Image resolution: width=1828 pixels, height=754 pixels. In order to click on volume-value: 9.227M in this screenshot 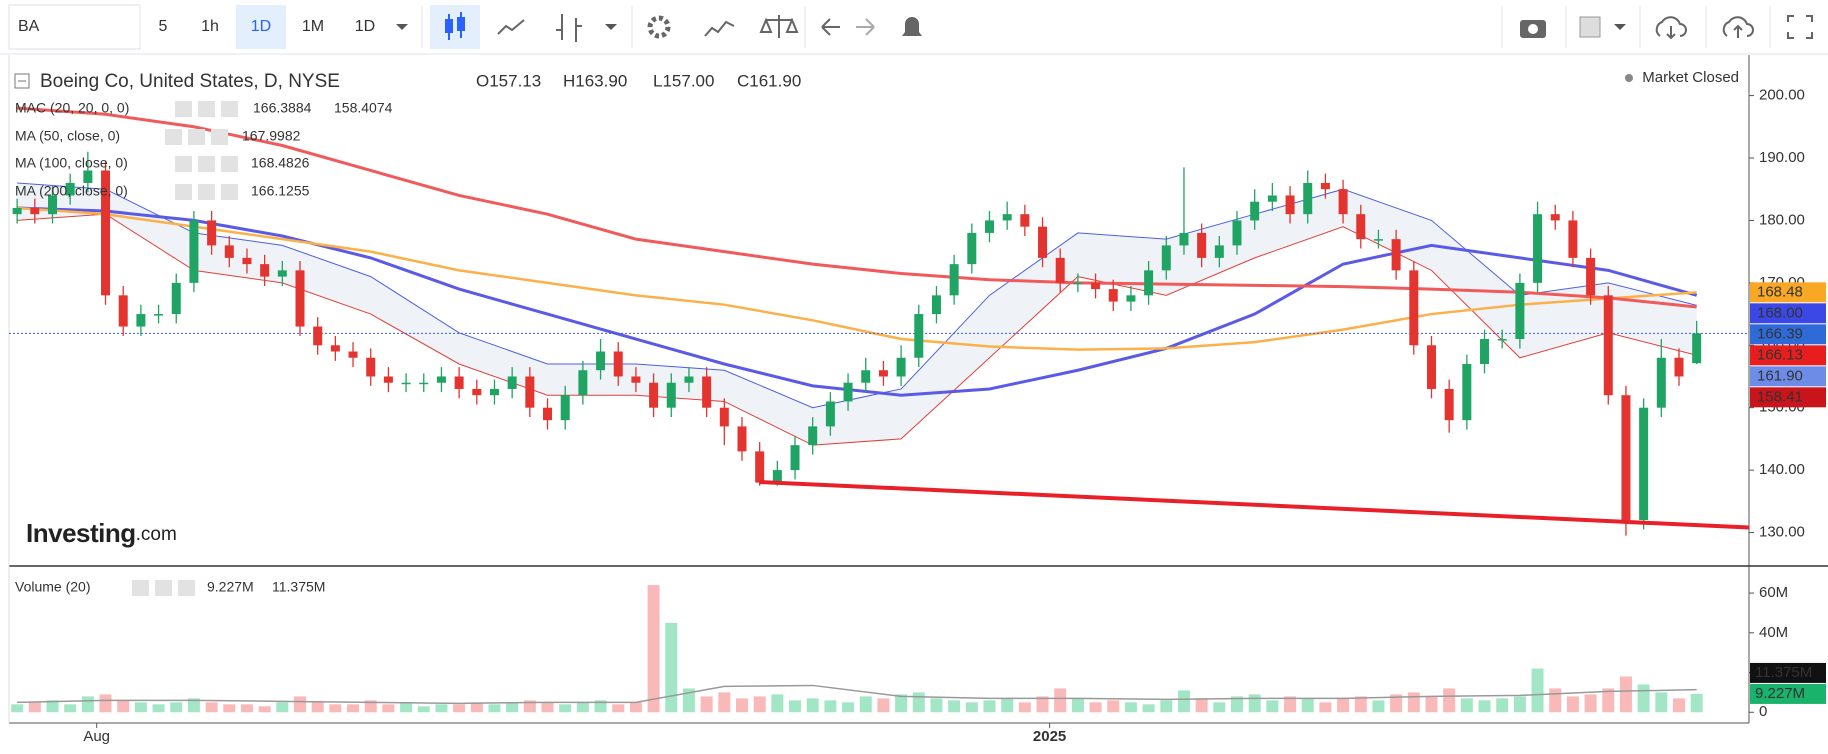, I will do `click(230, 587)`.